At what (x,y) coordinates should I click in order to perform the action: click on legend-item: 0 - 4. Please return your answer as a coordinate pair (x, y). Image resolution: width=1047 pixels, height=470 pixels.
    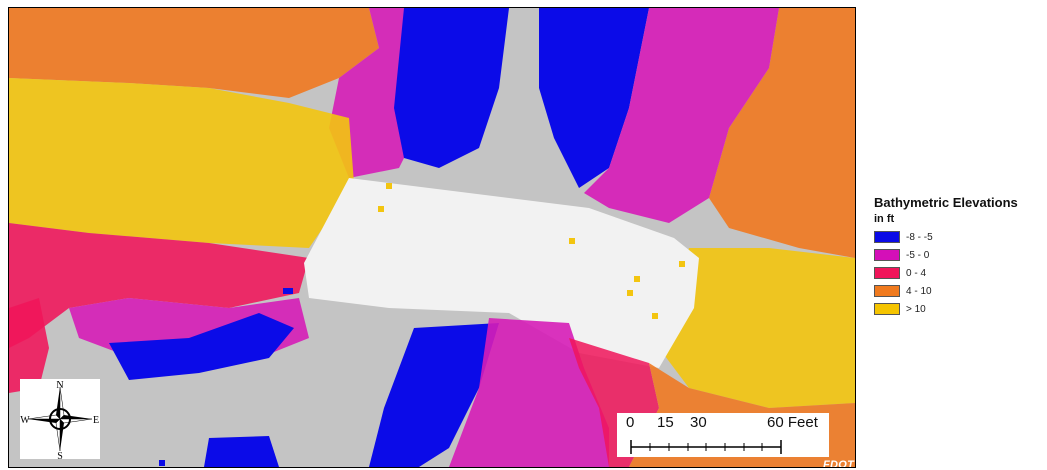
    Looking at the image, I should click on (959, 273).